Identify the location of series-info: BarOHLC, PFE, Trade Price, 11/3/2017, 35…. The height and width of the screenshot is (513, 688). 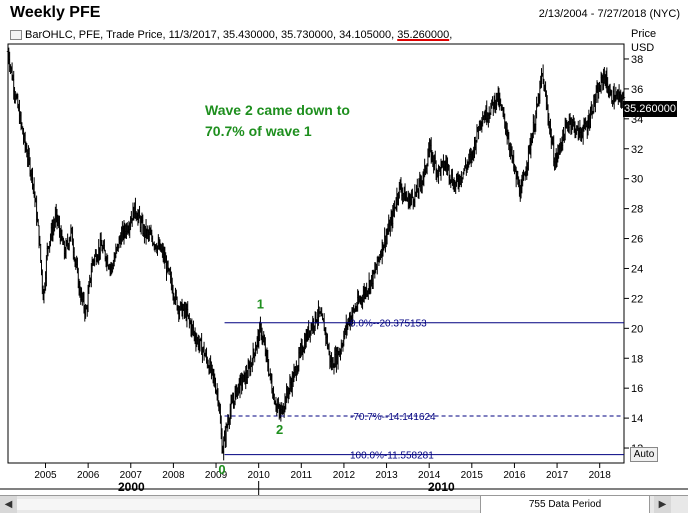
(231, 35).